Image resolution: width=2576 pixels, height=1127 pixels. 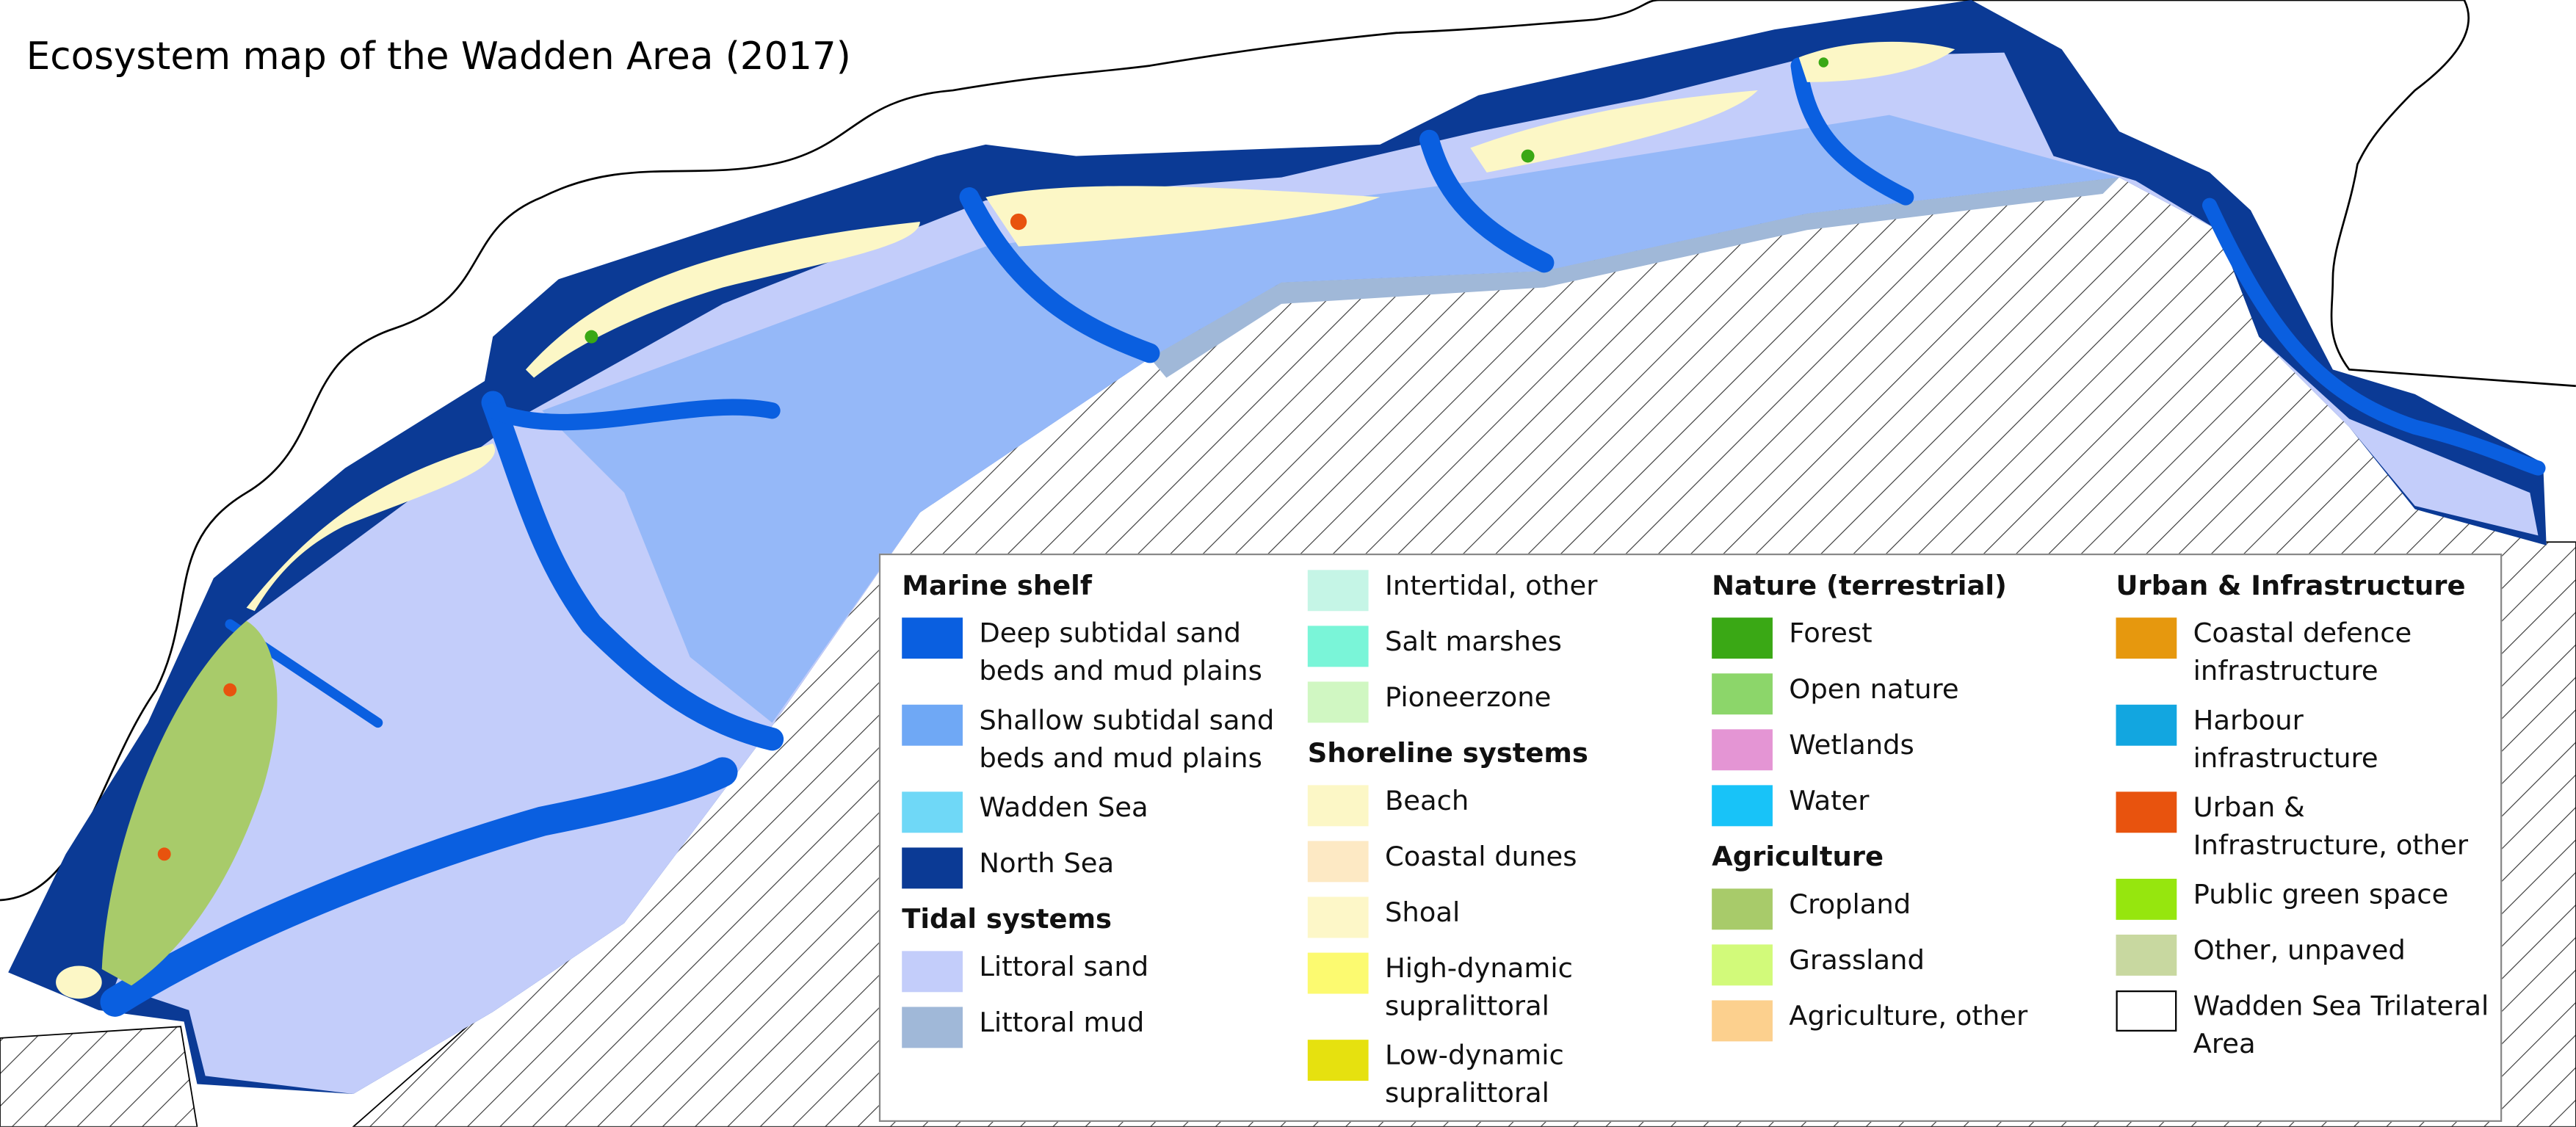 I want to click on legend-item: Low-dynamic supralittoral, so click(x=1494, y=1075).